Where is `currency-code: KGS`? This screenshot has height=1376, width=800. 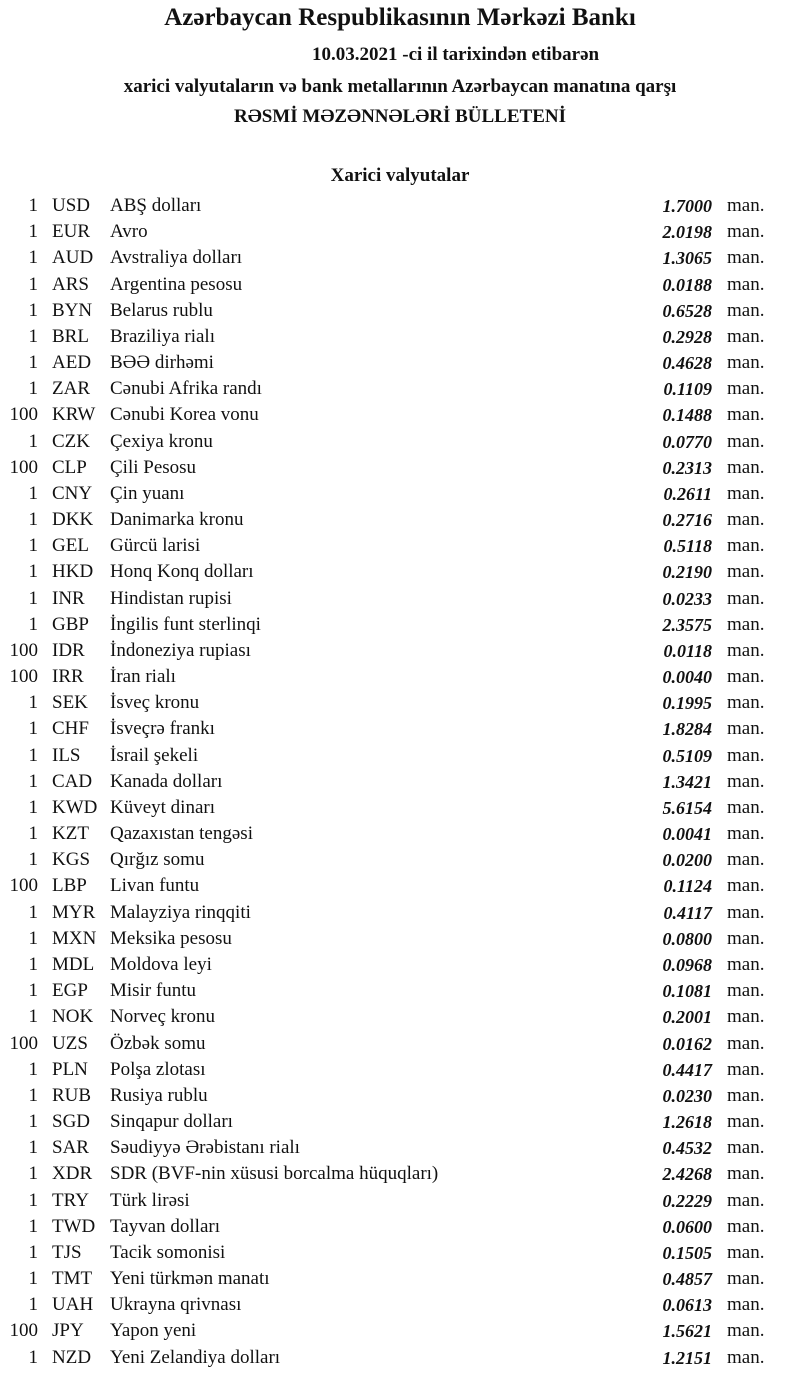 currency-code: KGS is located at coordinates (71, 860).